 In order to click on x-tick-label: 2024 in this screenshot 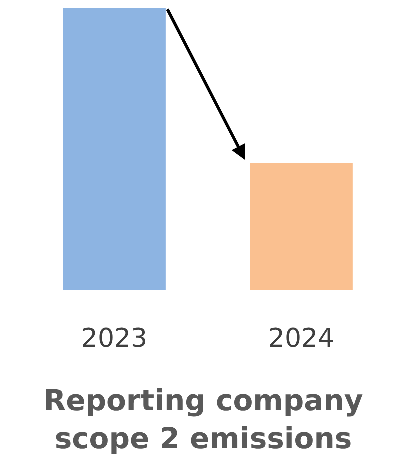, I will do `click(301, 339)`.